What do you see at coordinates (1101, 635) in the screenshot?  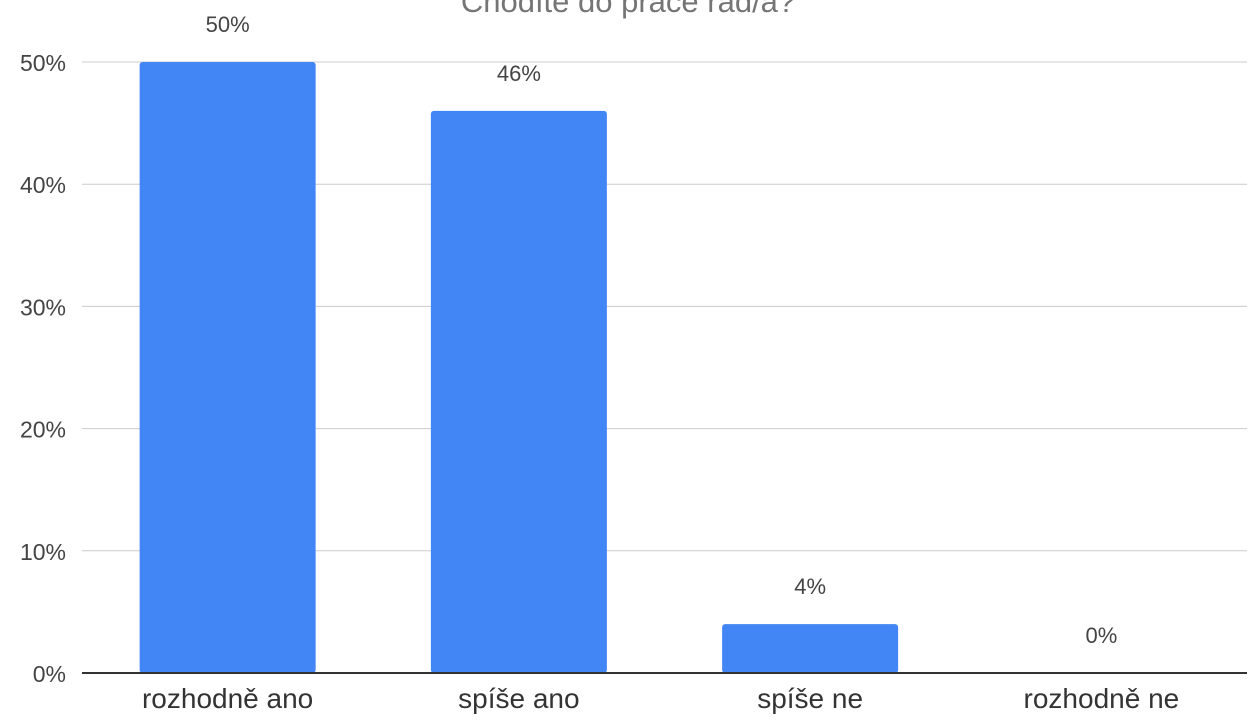 I see `data-label: 0%` at bounding box center [1101, 635].